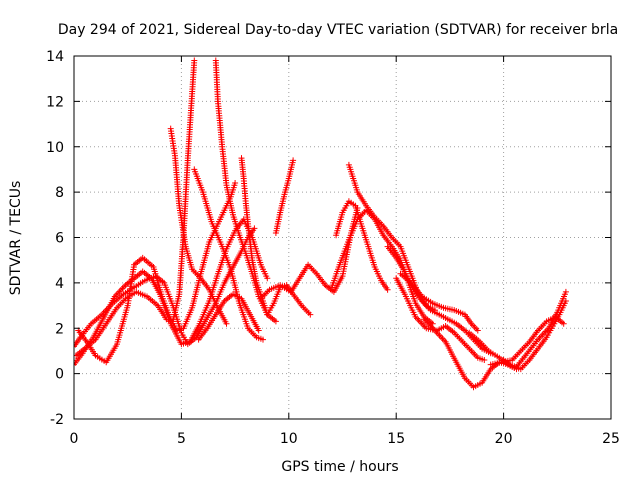  Describe the element at coordinates (59, 329) in the screenshot. I see `y-tick-label: 2` at that location.